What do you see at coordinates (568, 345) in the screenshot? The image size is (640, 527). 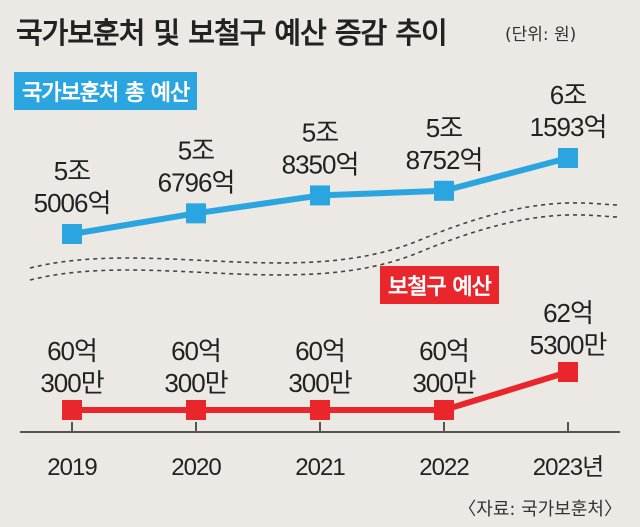 I see `data-label-line2: 5300만` at bounding box center [568, 345].